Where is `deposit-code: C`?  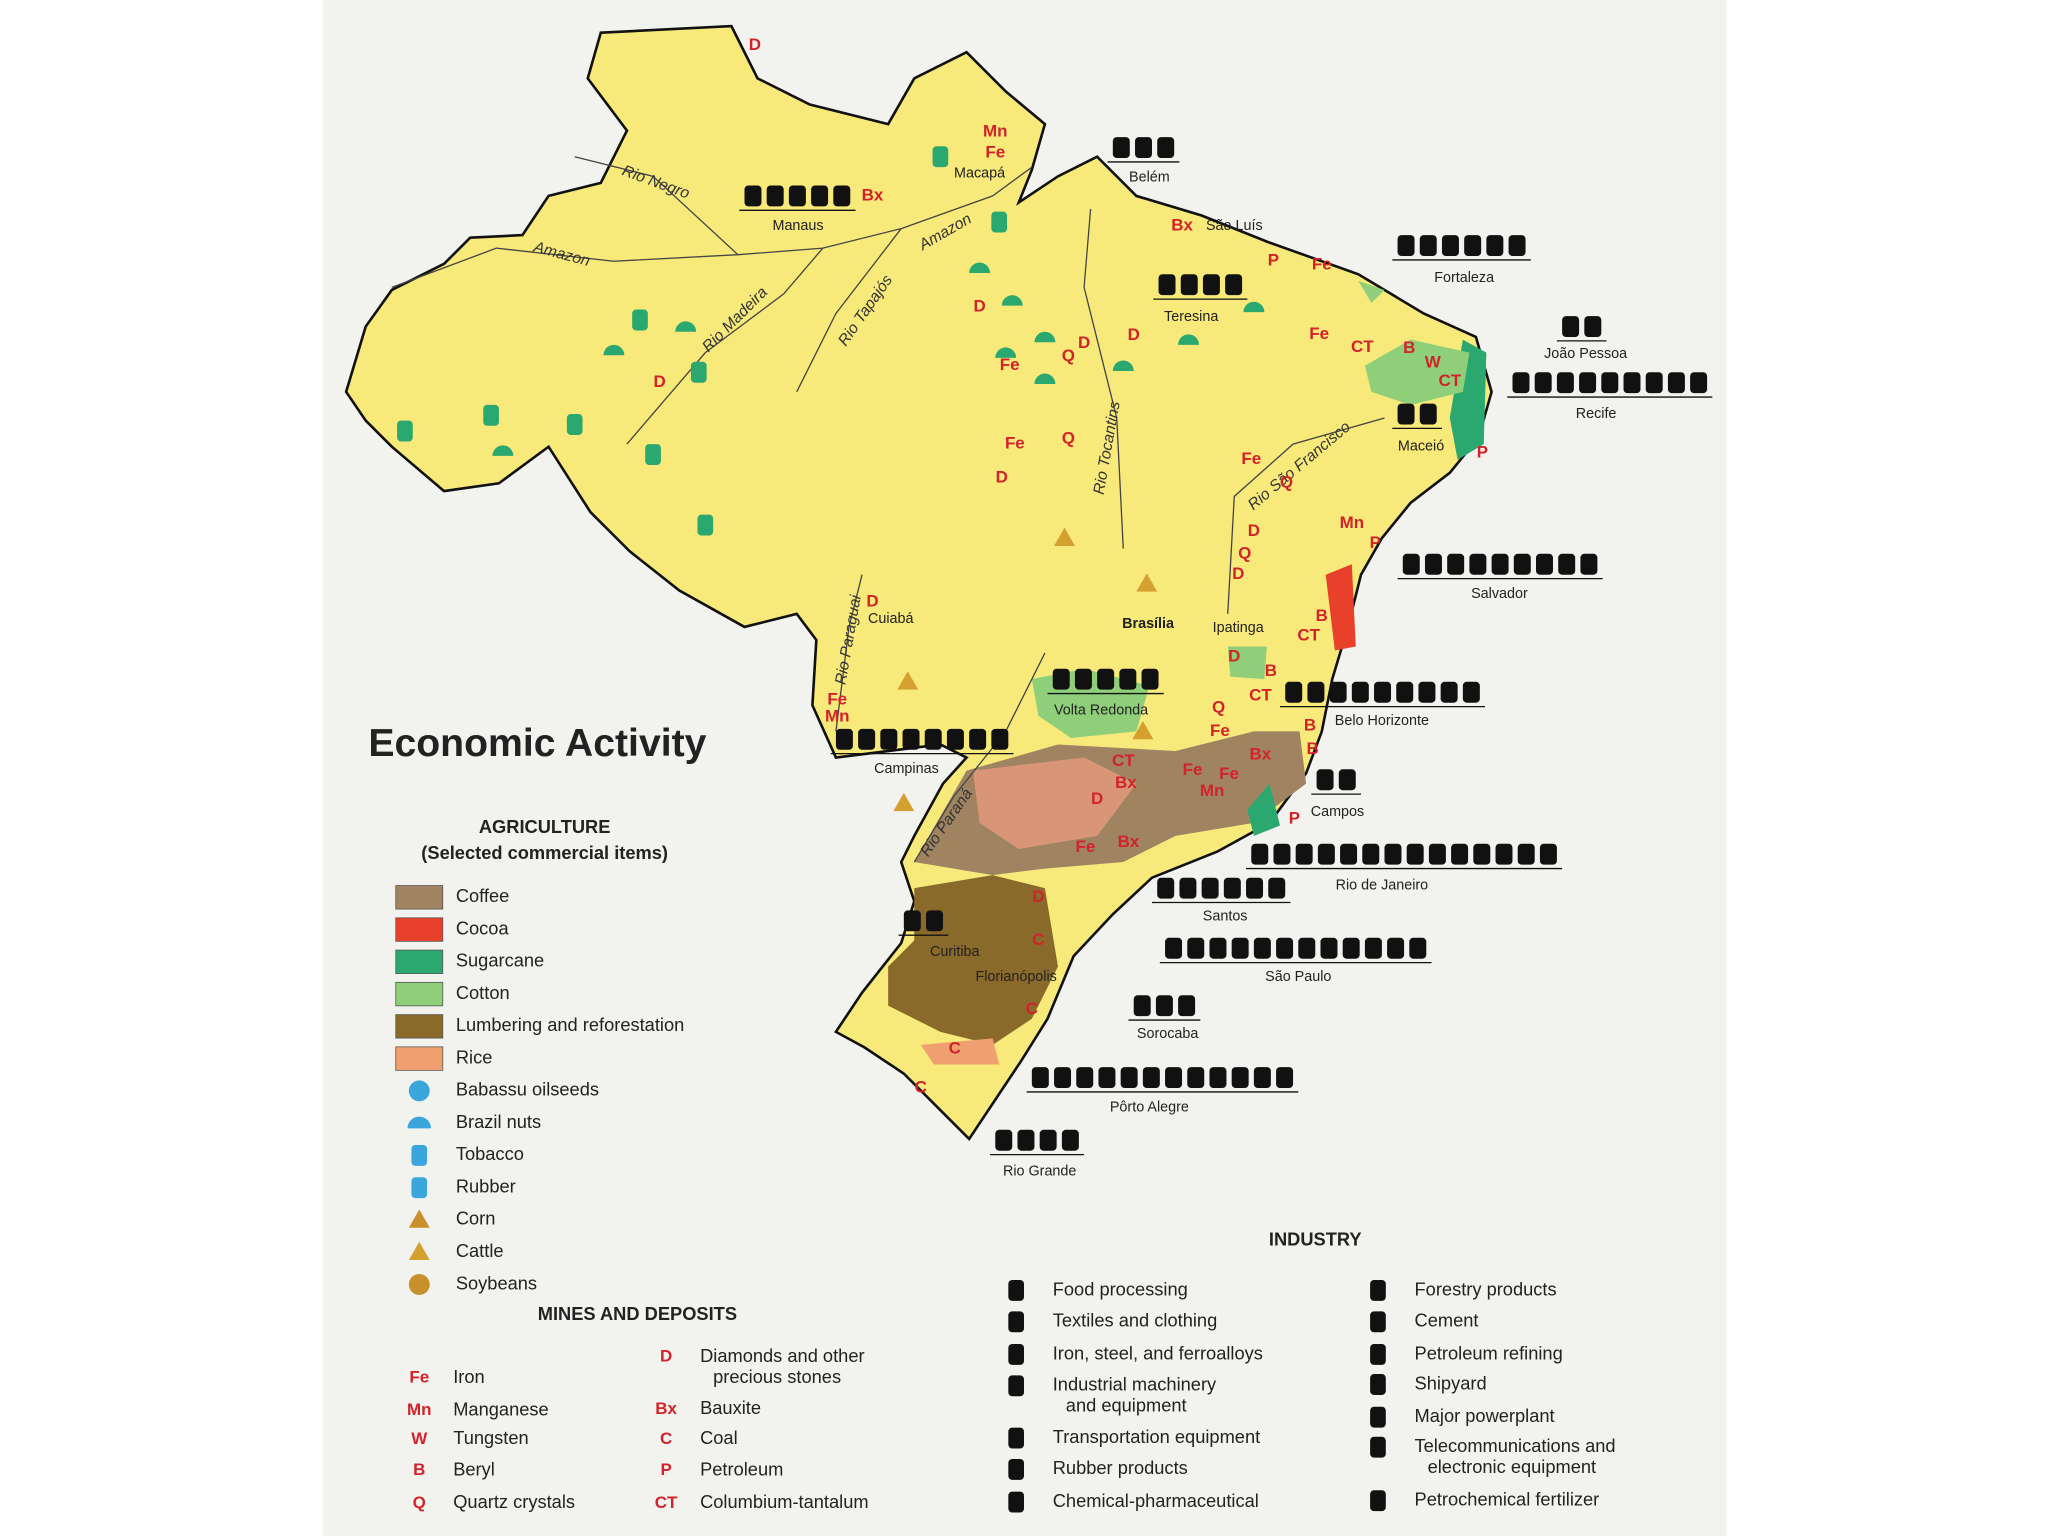 deposit-code: C is located at coordinates (955, 1047).